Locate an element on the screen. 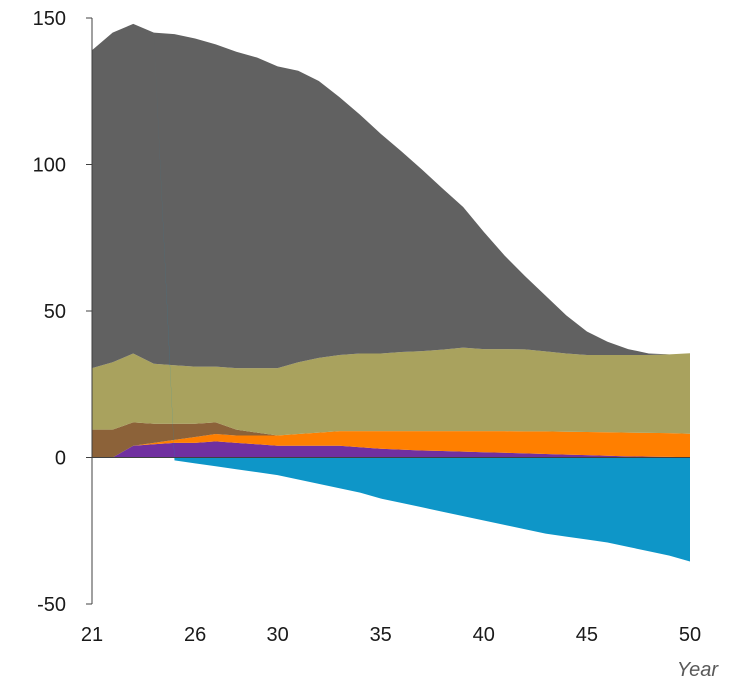  x-tick-label: 30 is located at coordinates (277, 635).